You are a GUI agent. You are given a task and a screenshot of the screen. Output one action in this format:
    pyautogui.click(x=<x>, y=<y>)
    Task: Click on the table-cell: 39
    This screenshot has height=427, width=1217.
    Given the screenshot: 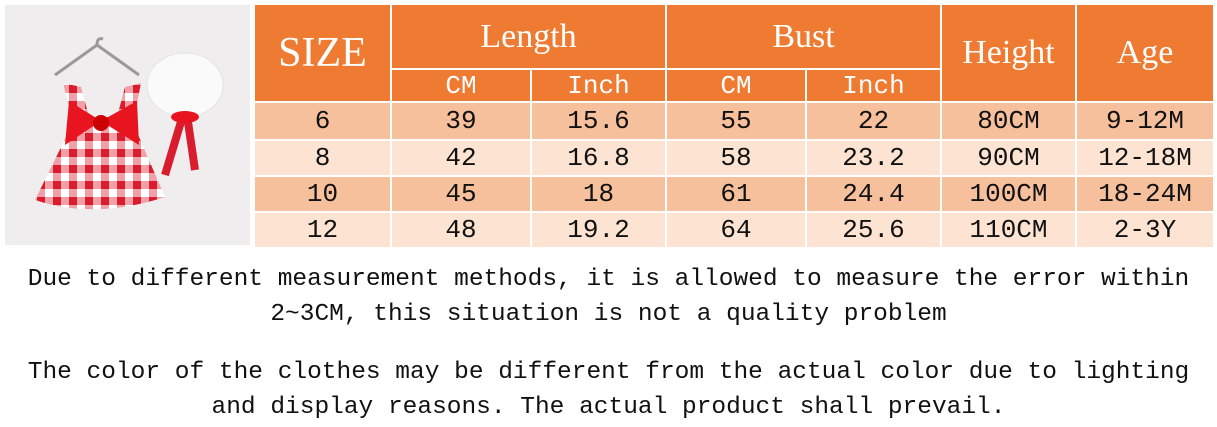 What is the action you would take?
    pyautogui.click(x=461, y=121)
    